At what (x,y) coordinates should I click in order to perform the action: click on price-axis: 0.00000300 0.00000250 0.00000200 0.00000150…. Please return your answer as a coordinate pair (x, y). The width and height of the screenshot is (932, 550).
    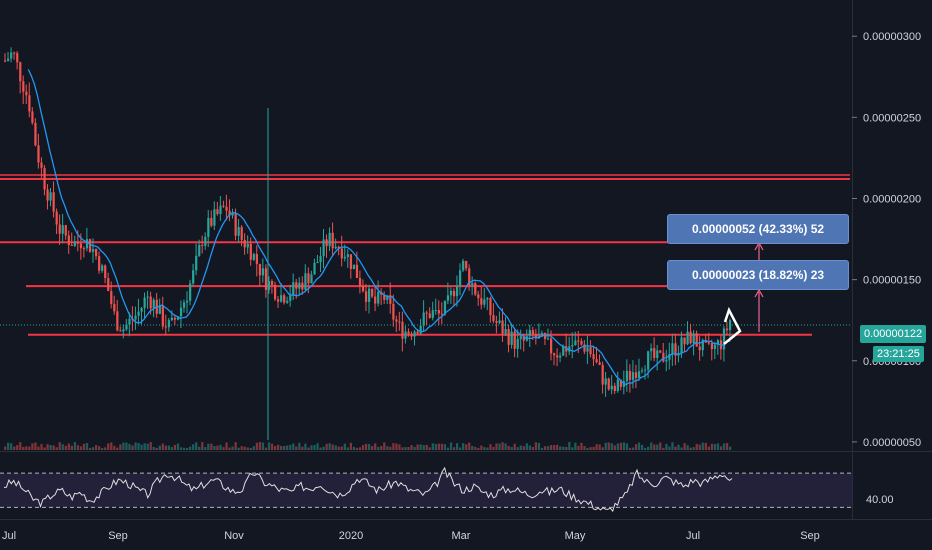
    Looking at the image, I should click on (886, 240).